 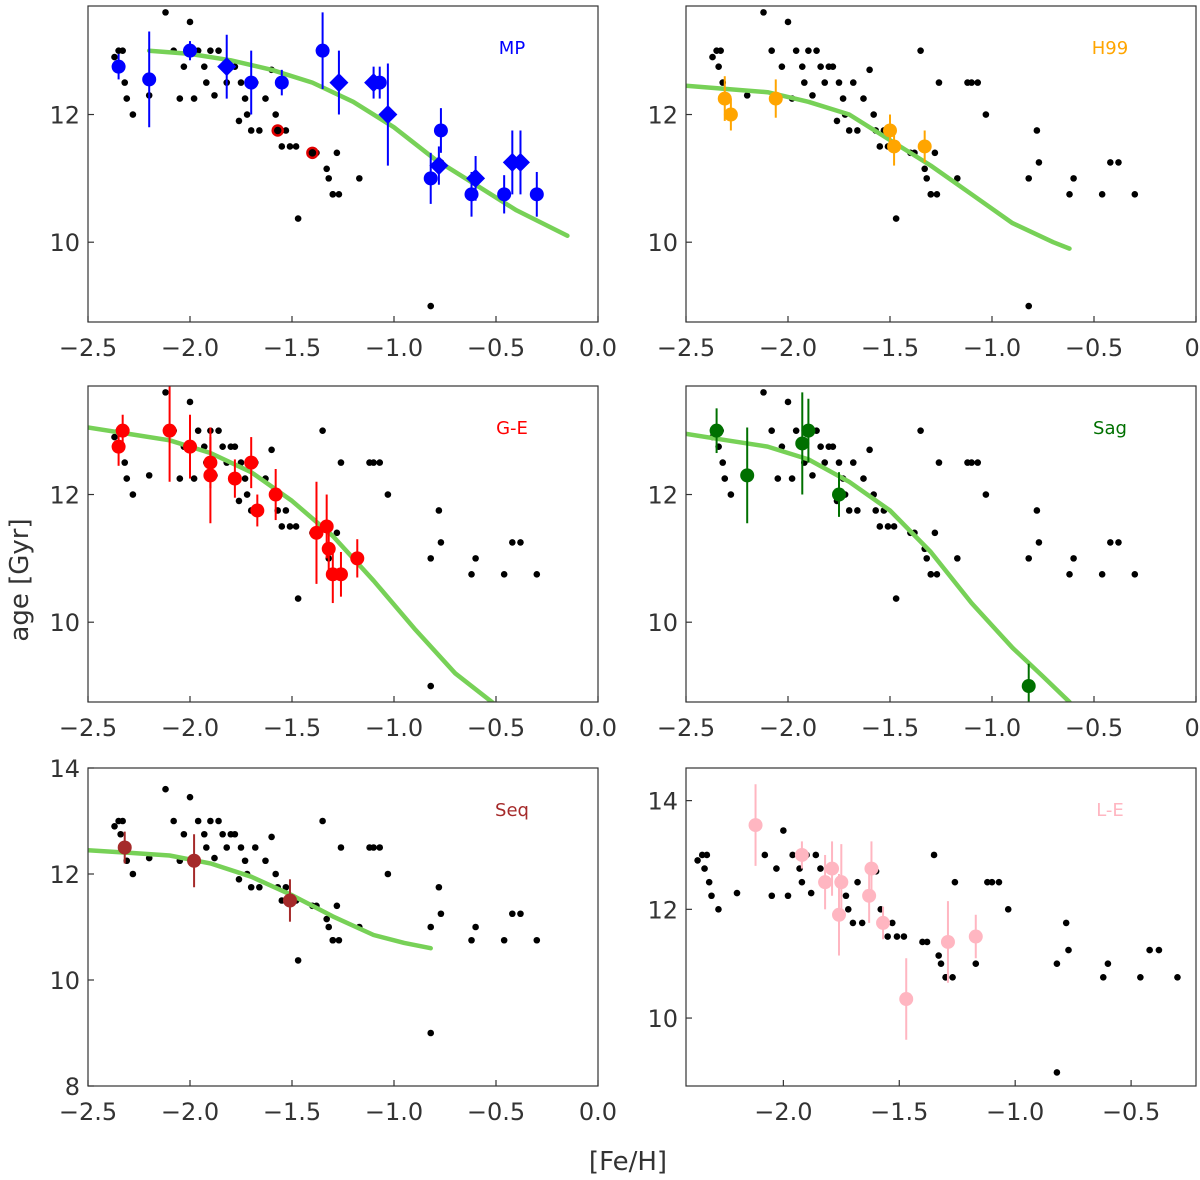 I want to click on panel-label: H99, so click(x=1110, y=48).